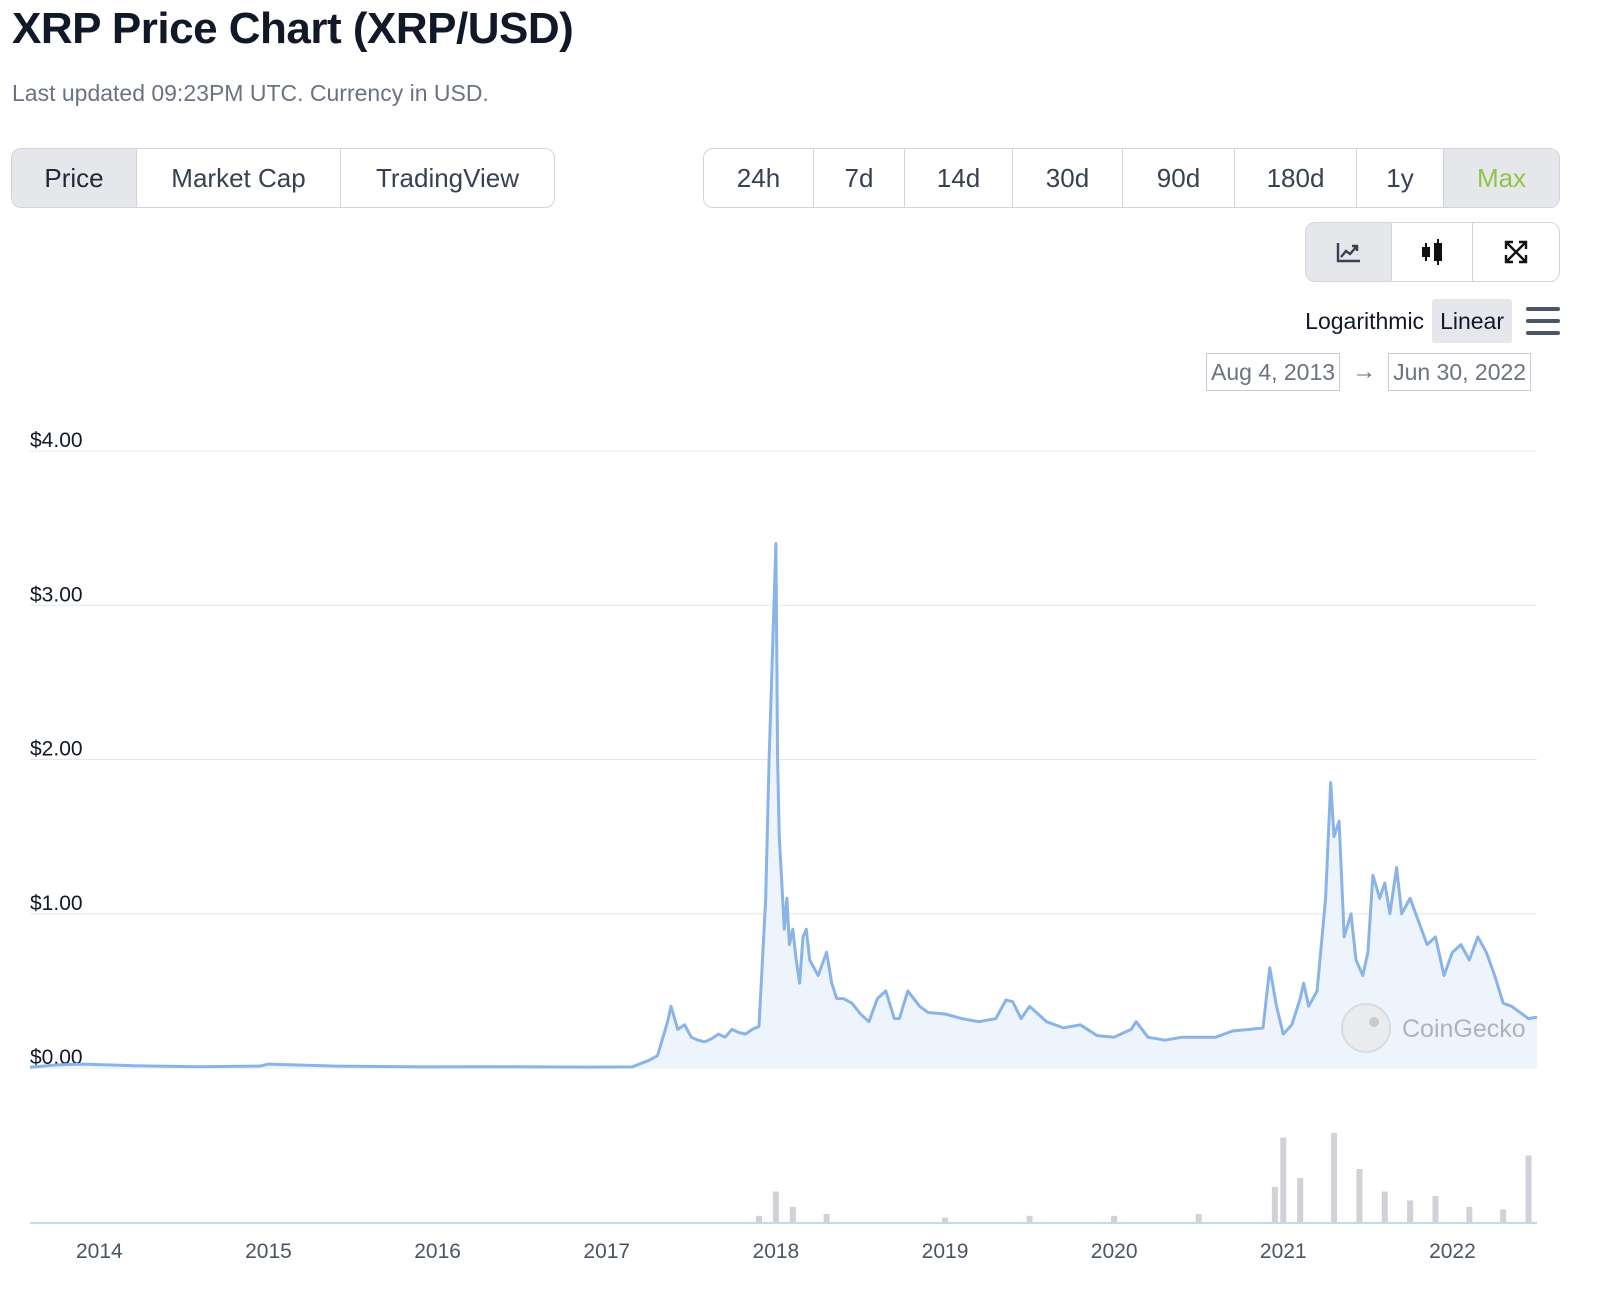 The width and height of the screenshot is (1600, 1292). I want to click on date-range: Aug 4, 2013 → Jun 30, 2022, so click(1369, 372).